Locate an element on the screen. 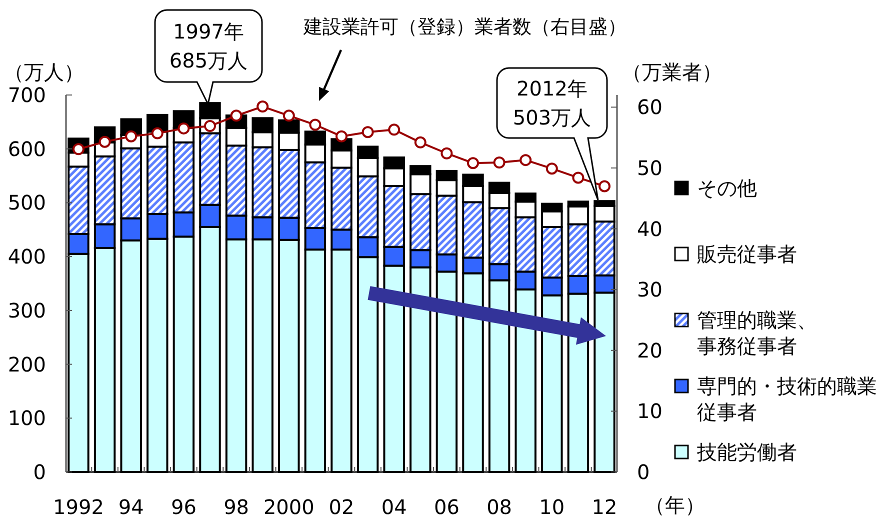 The width and height of the screenshot is (885, 516). x-tick-label: 94 is located at coordinates (131, 505).